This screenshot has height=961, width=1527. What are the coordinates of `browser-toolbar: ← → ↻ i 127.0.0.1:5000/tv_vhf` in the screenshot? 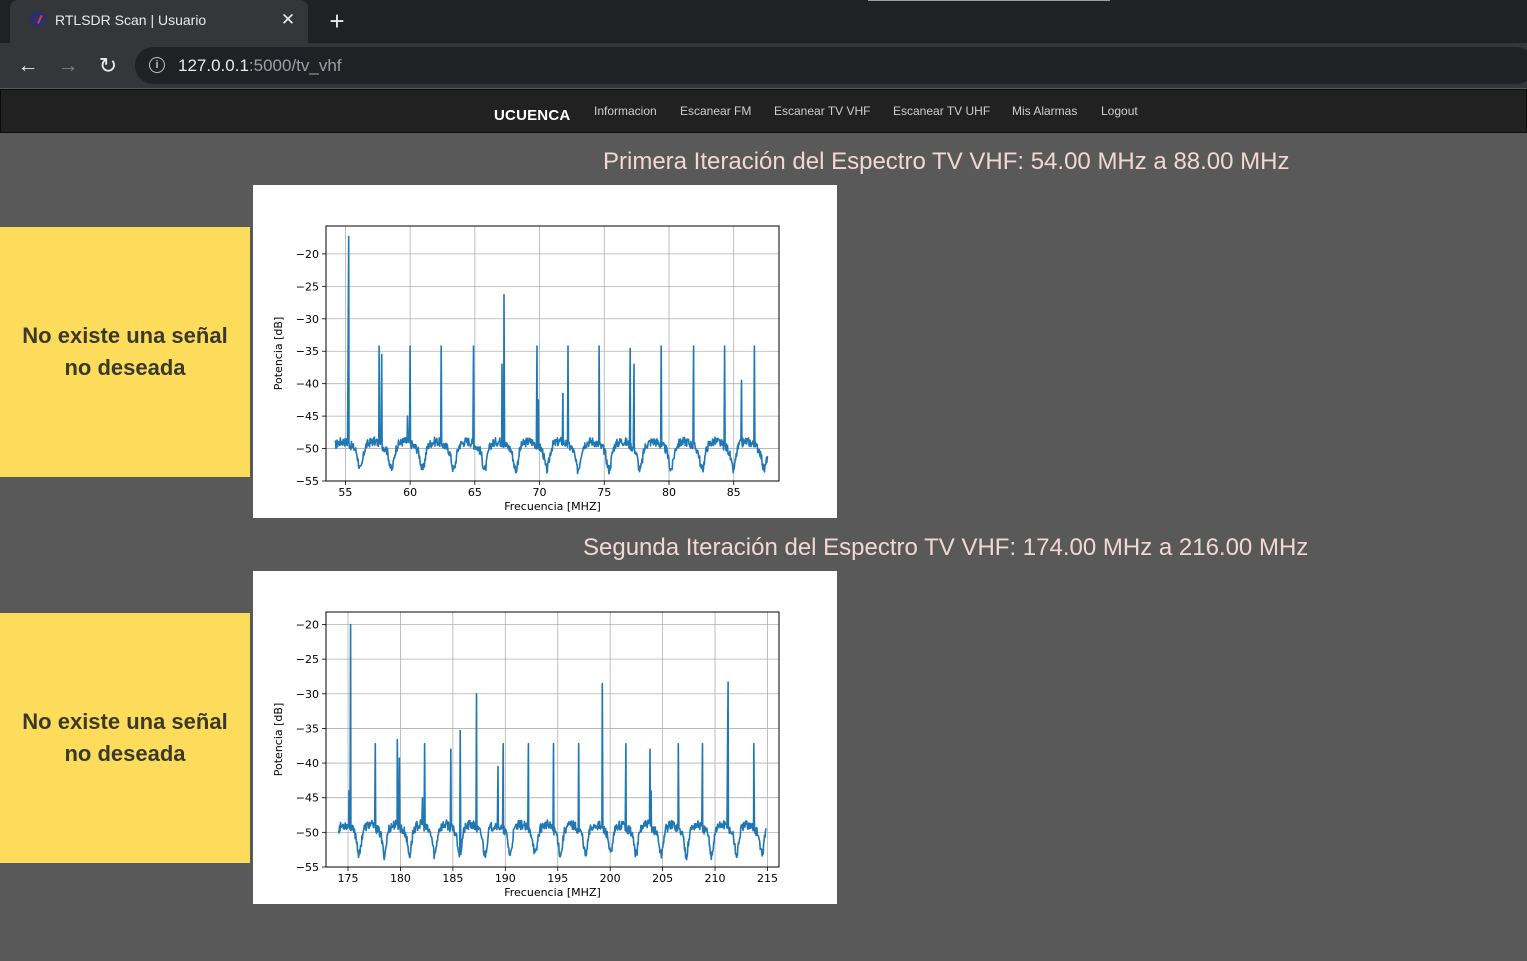 It's located at (763, 65).